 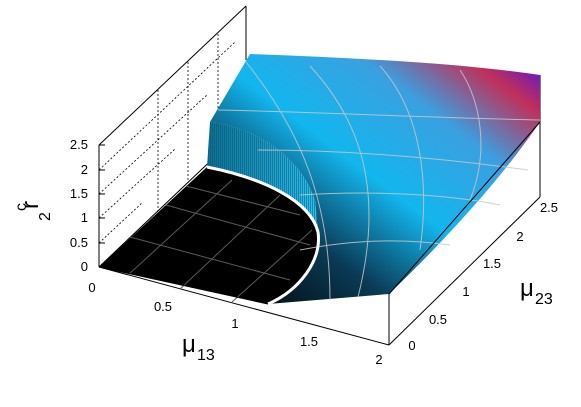 What do you see at coordinates (79, 205) in the screenshot?
I see `z-tick-labels: 0 0.5 1 1.5 2 2.5` at bounding box center [79, 205].